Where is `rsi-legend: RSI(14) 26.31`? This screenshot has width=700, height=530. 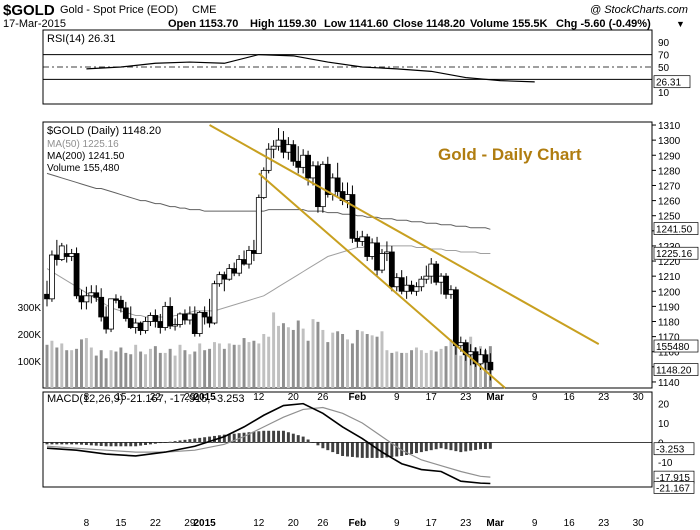 rsi-legend: RSI(14) 26.31 is located at coordinates (81, 39).